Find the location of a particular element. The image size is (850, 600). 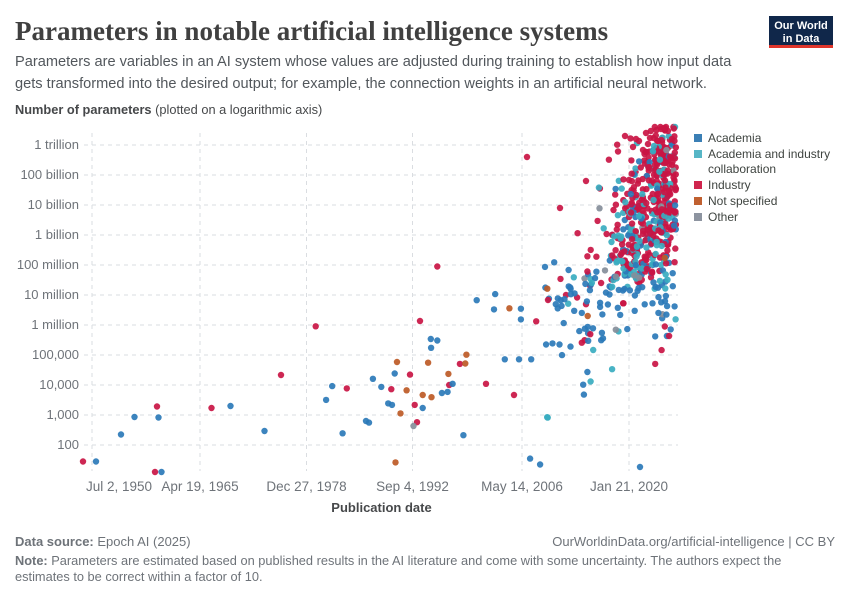

svg-text: Apr 19, 1965 is located at coordinates (199, 486).